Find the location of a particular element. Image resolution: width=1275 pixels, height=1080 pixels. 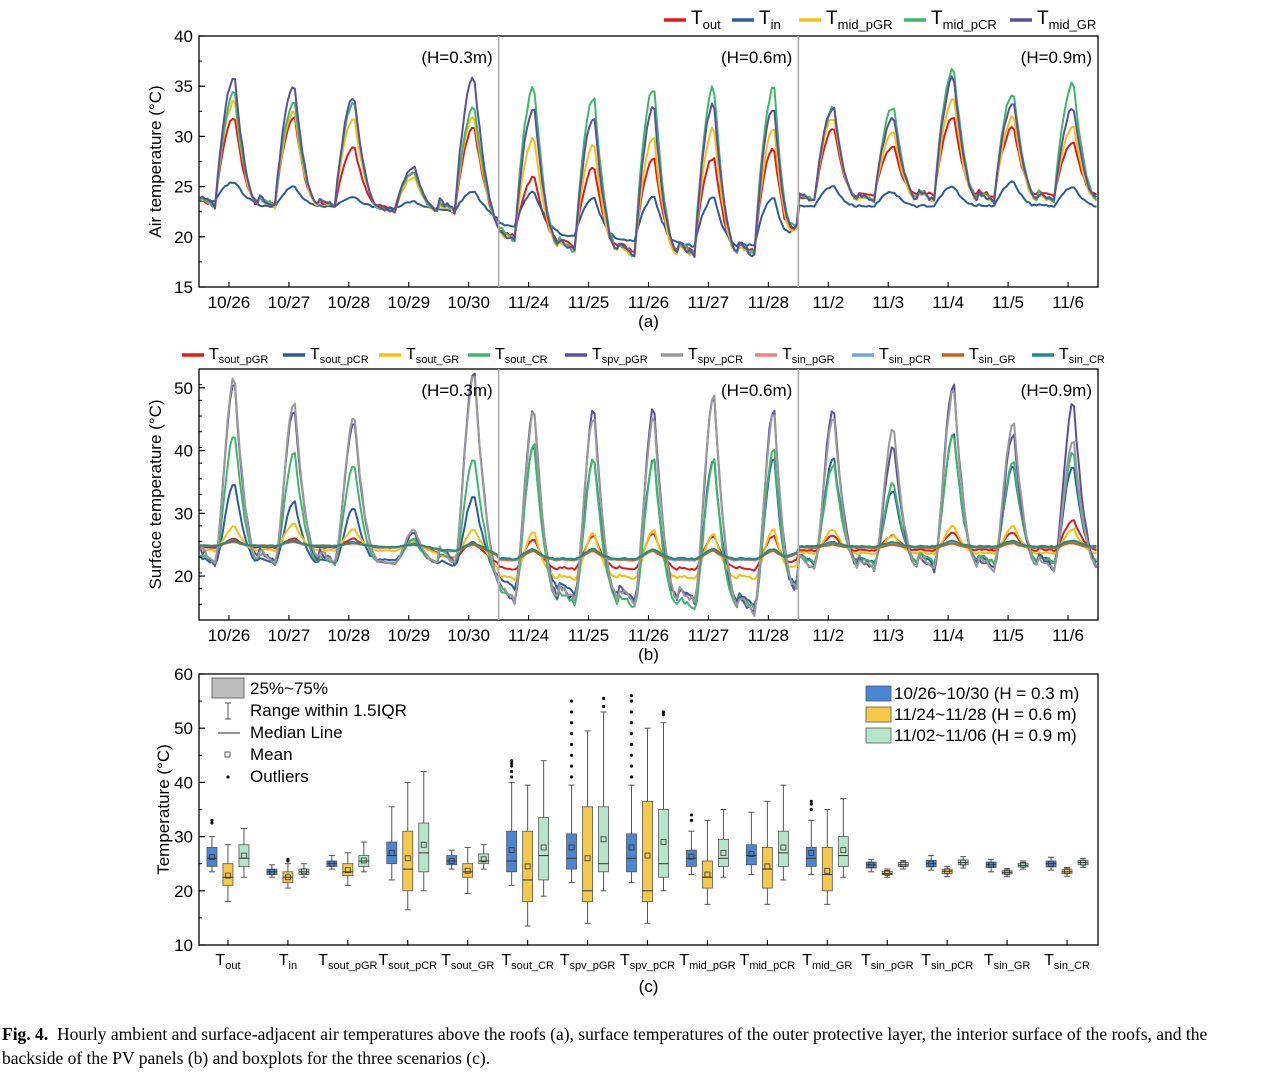

group-label-sout_pGR: Tsout_pGR is located at coordinates (347, 962).